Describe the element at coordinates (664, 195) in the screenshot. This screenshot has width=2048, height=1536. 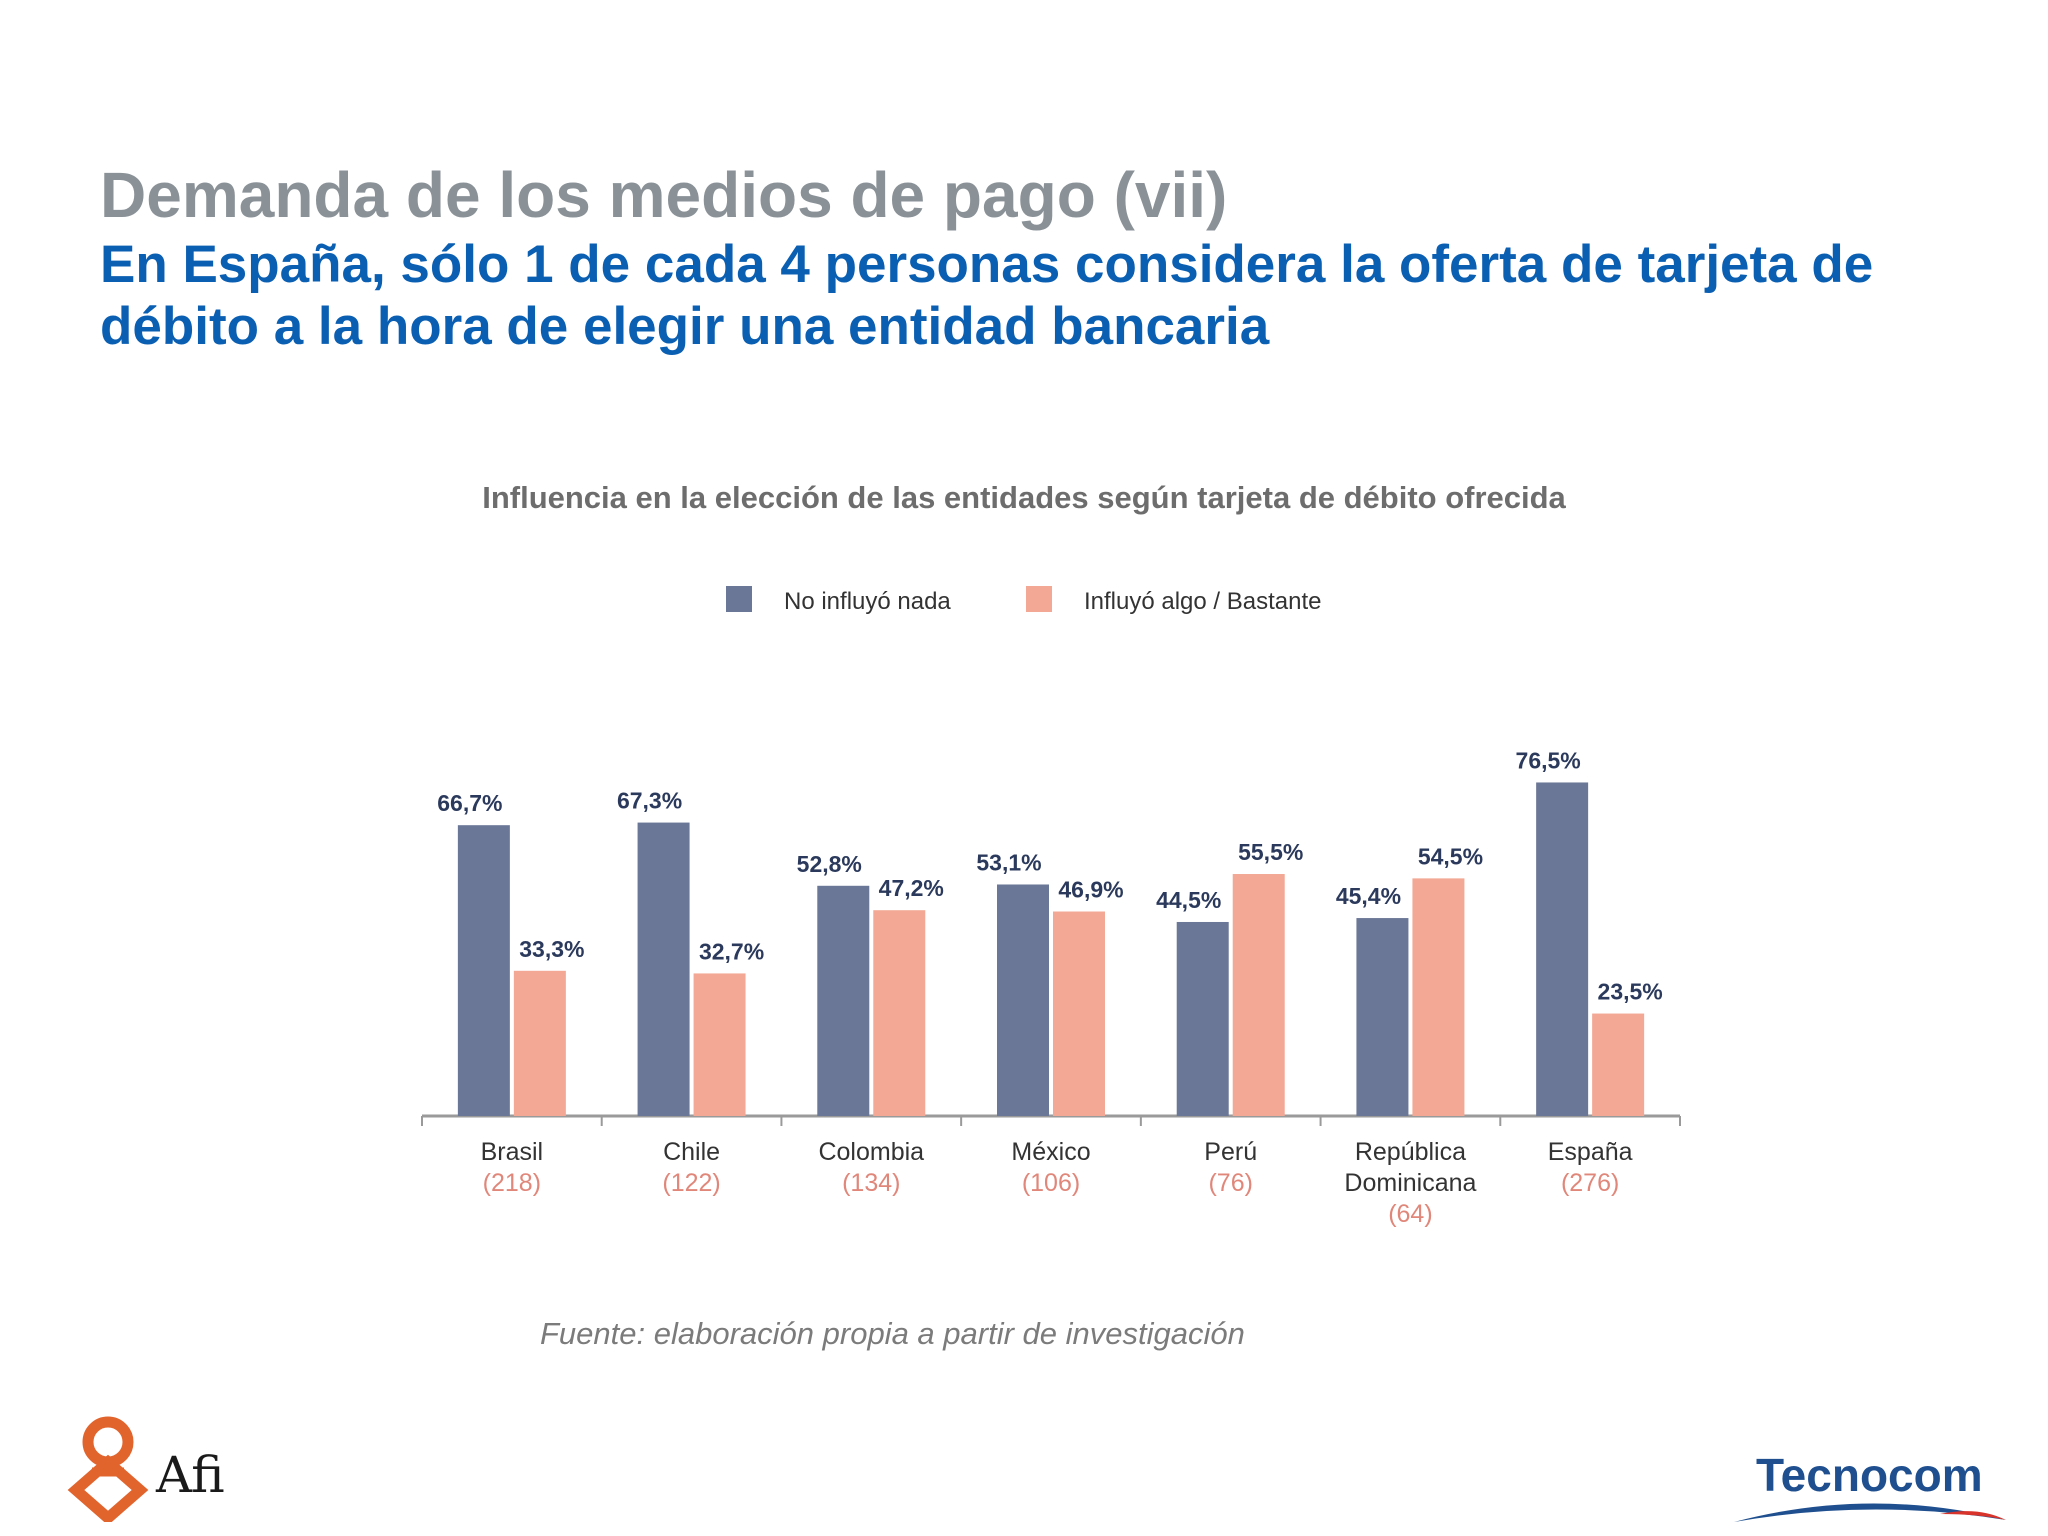
I see `slide-title: Demanda de los medios de pago (vii)` at that location.